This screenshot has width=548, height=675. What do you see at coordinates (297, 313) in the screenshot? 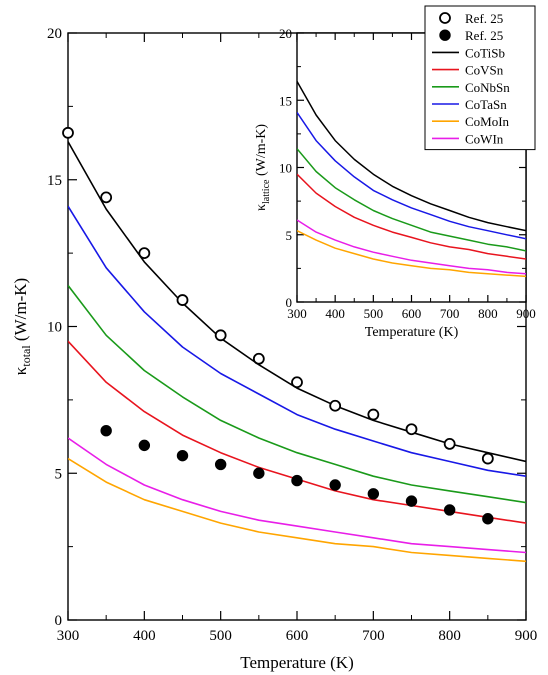
I see `inset-xtick-label: 300` at bounding box center [297, 313].